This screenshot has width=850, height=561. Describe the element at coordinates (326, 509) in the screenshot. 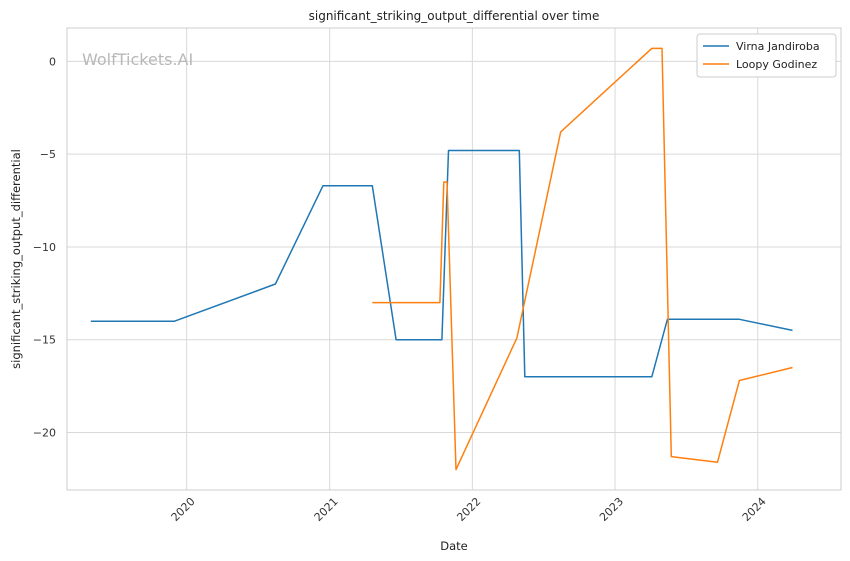

I see `x-tick-label: 2021` at that location.